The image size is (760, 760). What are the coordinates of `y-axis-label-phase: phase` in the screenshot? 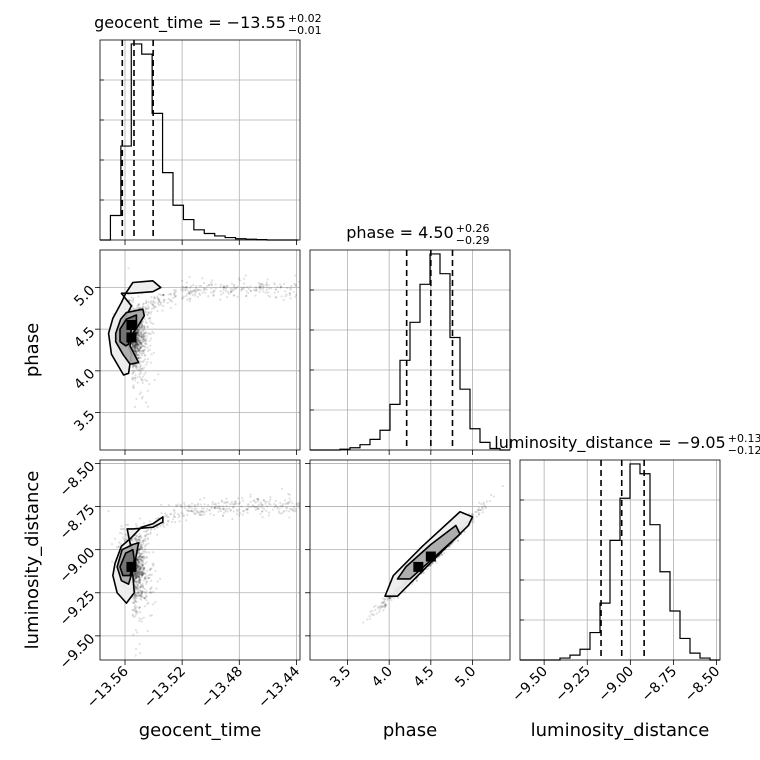 It's located at (32, 350).